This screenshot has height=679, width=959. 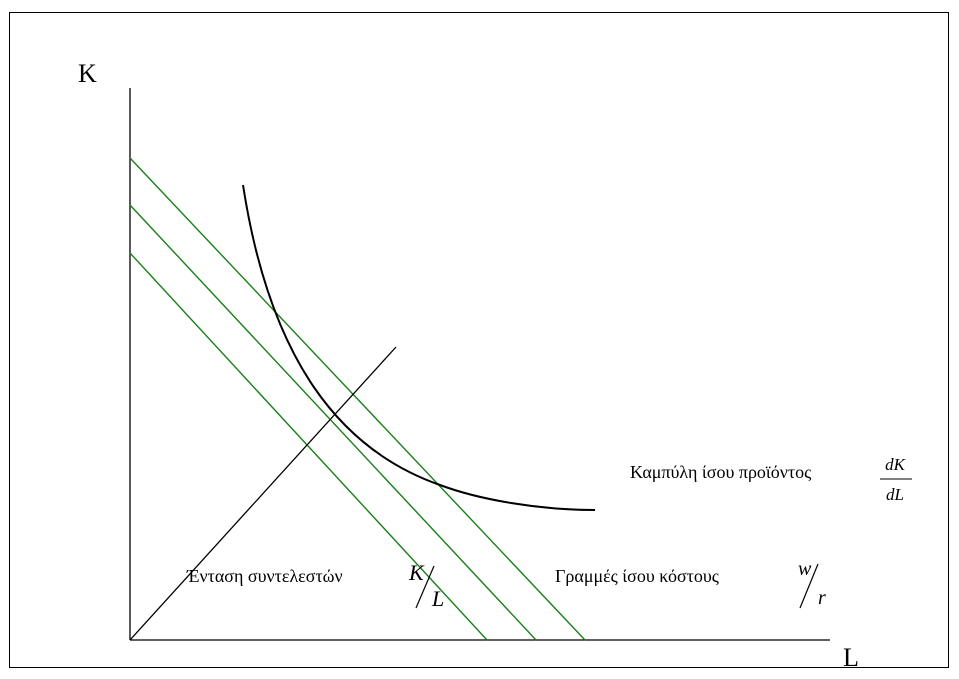 I want to click on y-axis-label: K, so click(x=87, y=73).